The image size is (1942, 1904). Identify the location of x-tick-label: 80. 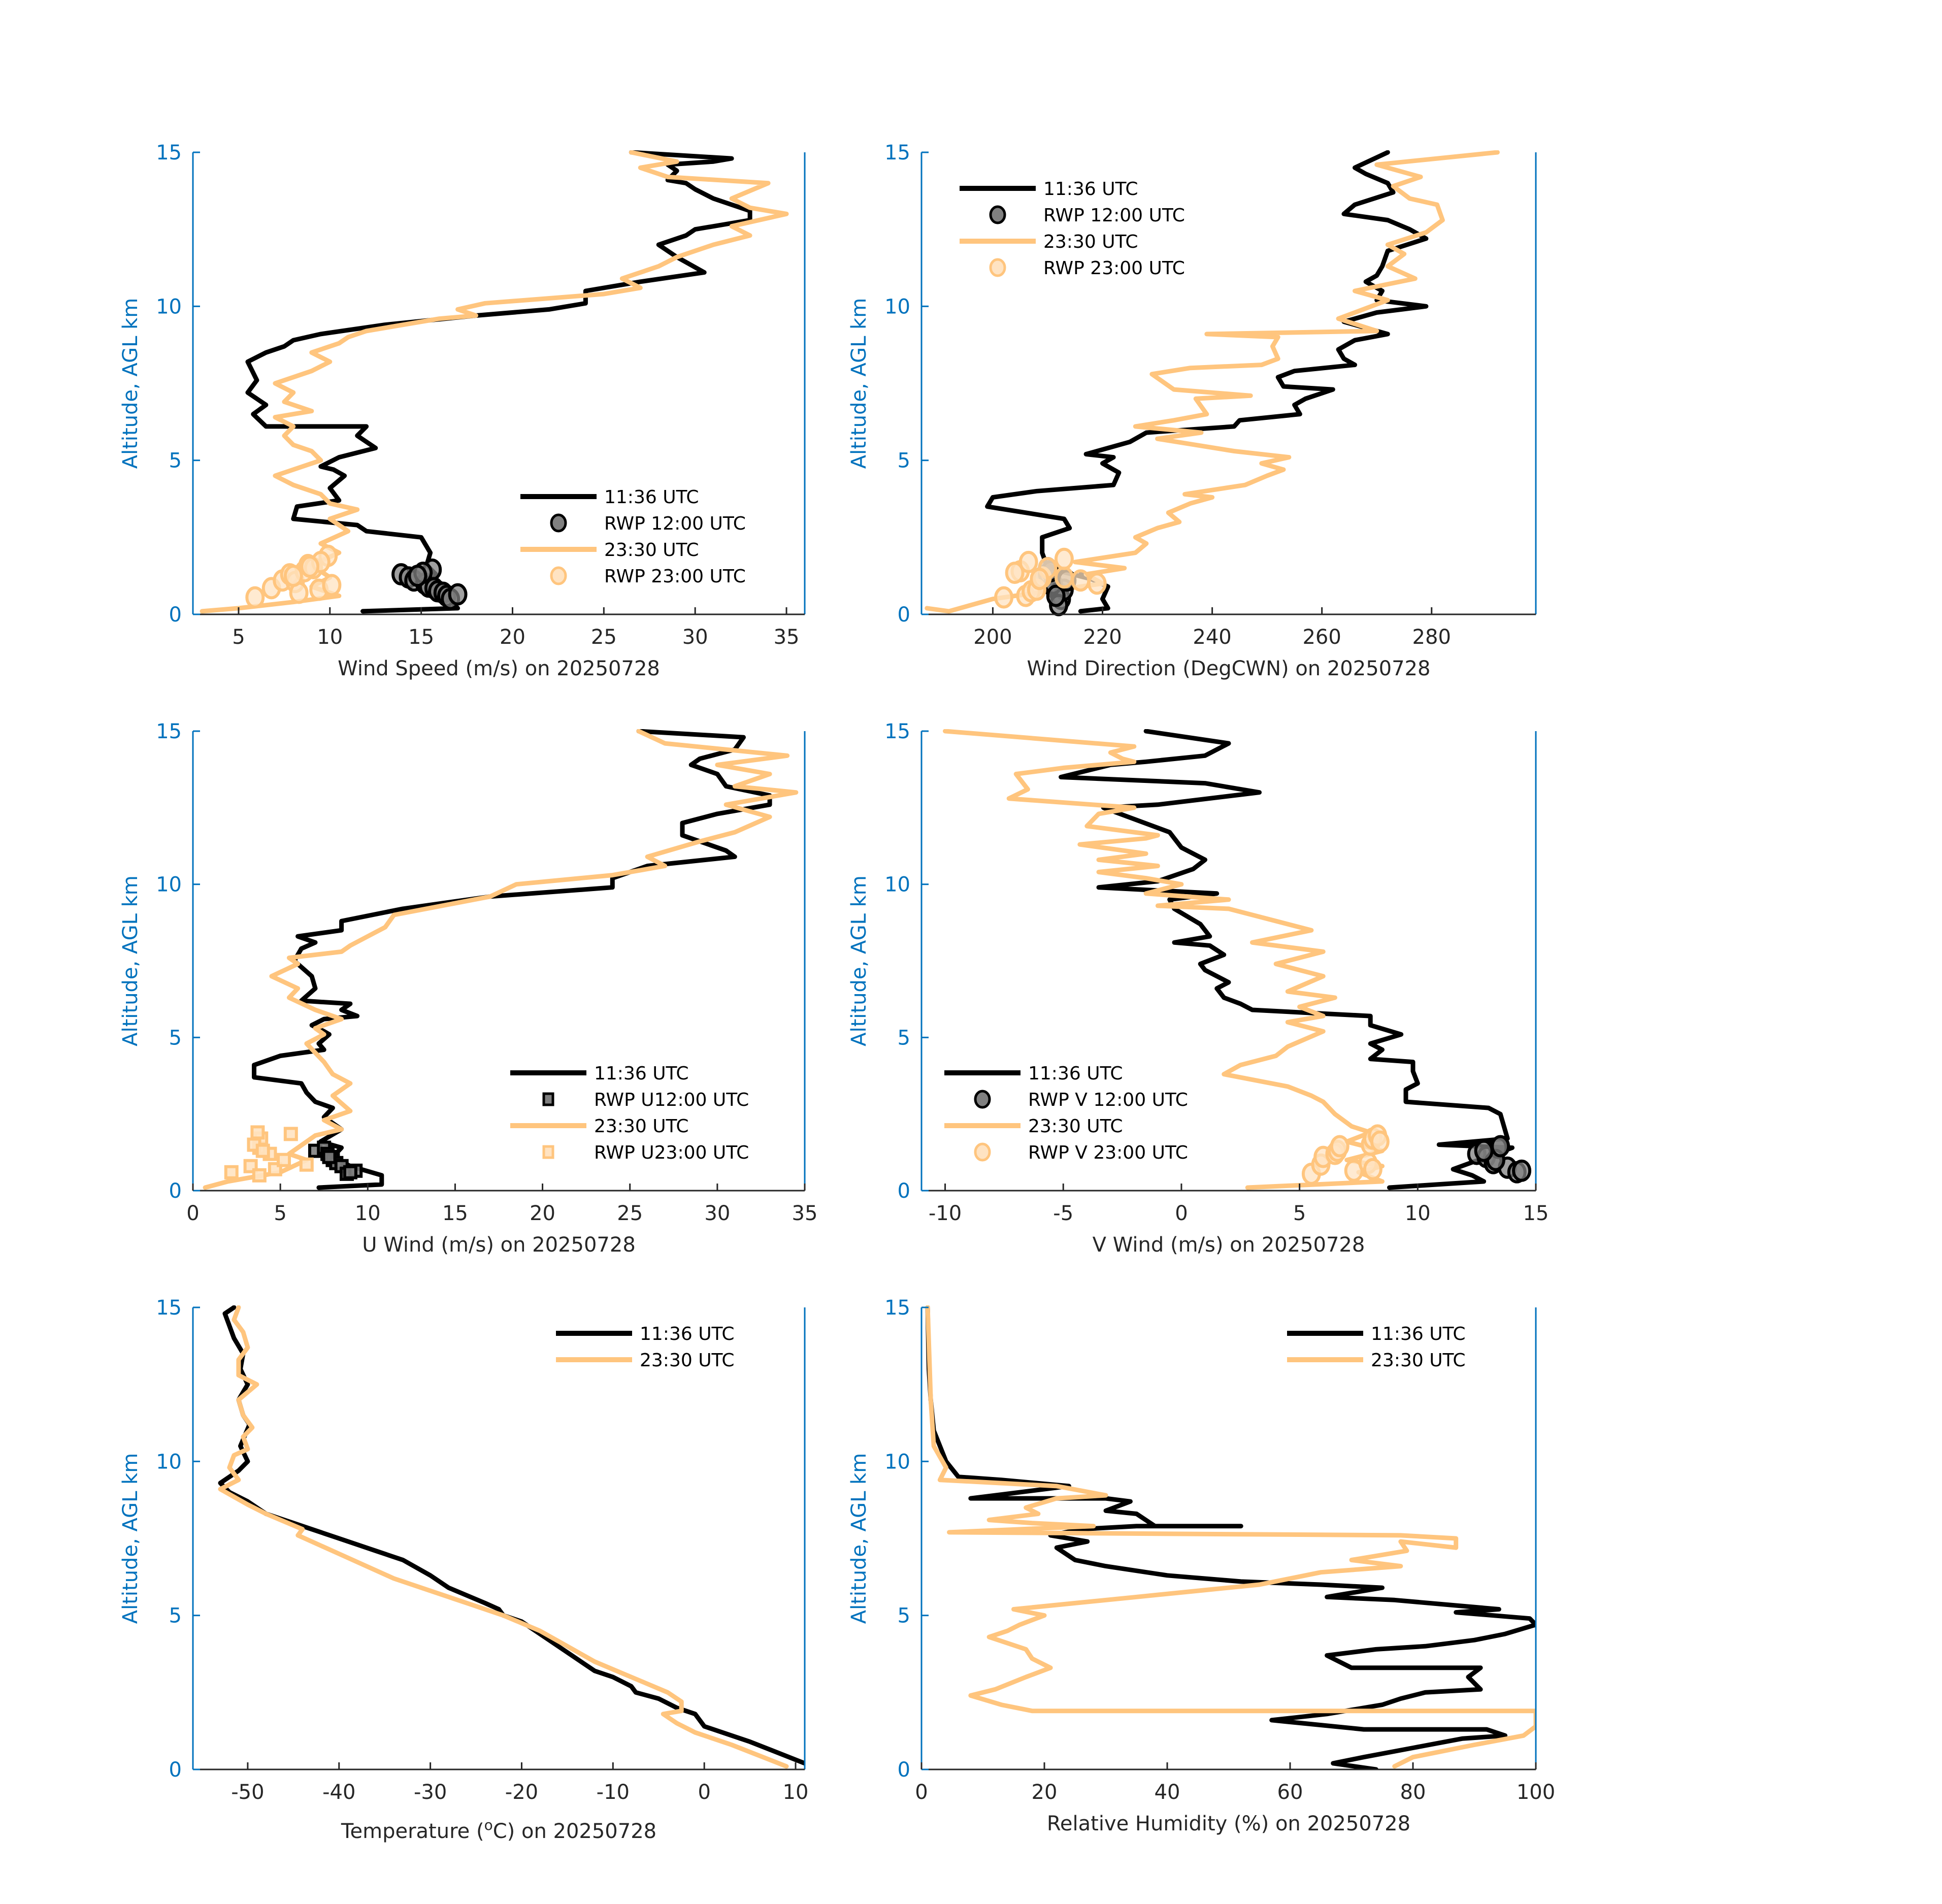
(1413, 1793).